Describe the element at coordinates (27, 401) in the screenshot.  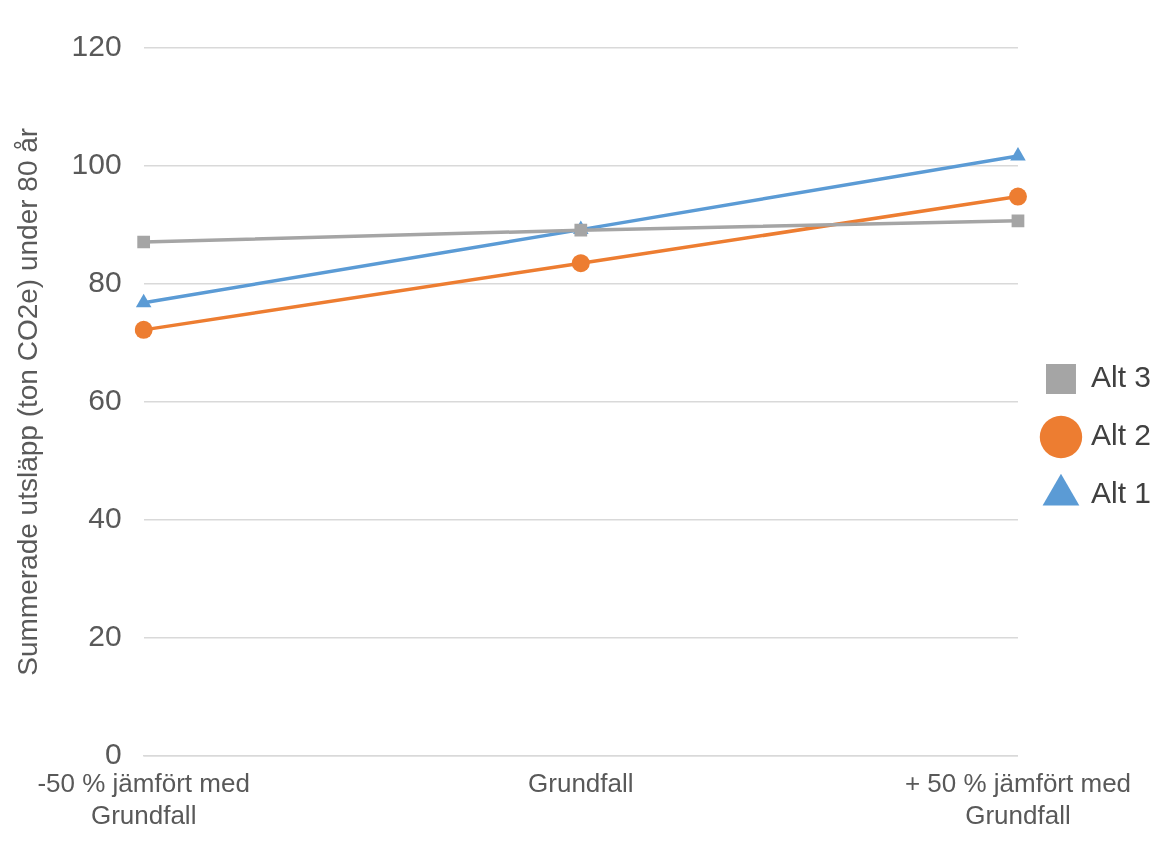
I see `y-axis-title: Summerade utsläpp (ton CO2e) under 80 år` at that location.